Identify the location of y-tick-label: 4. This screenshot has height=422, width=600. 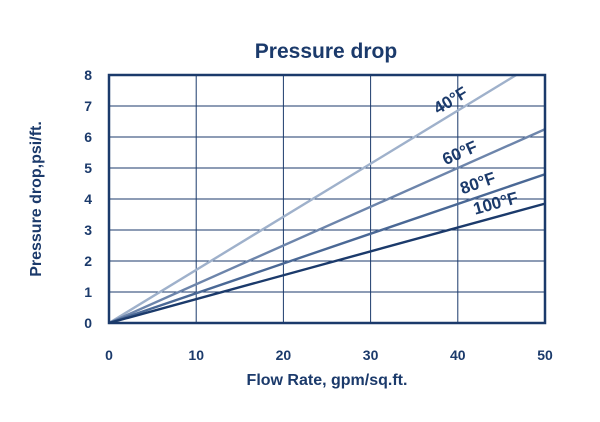
(88, 199).